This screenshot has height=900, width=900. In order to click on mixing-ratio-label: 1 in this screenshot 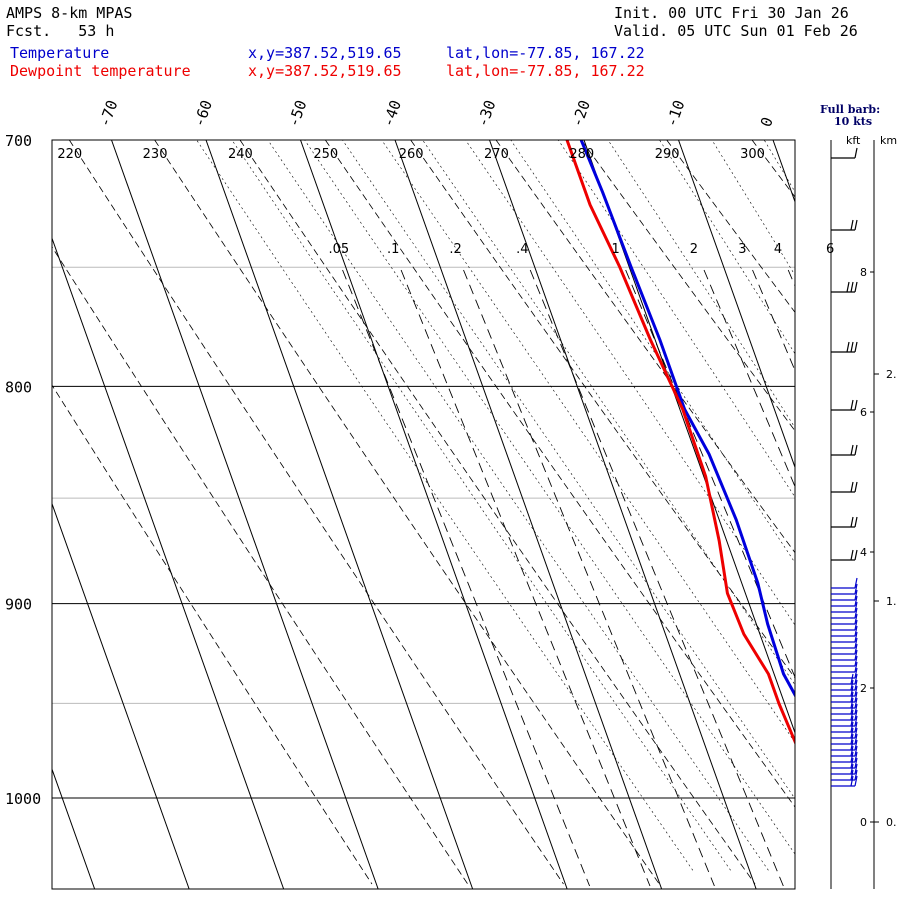, I will do `click(615, 249)`.